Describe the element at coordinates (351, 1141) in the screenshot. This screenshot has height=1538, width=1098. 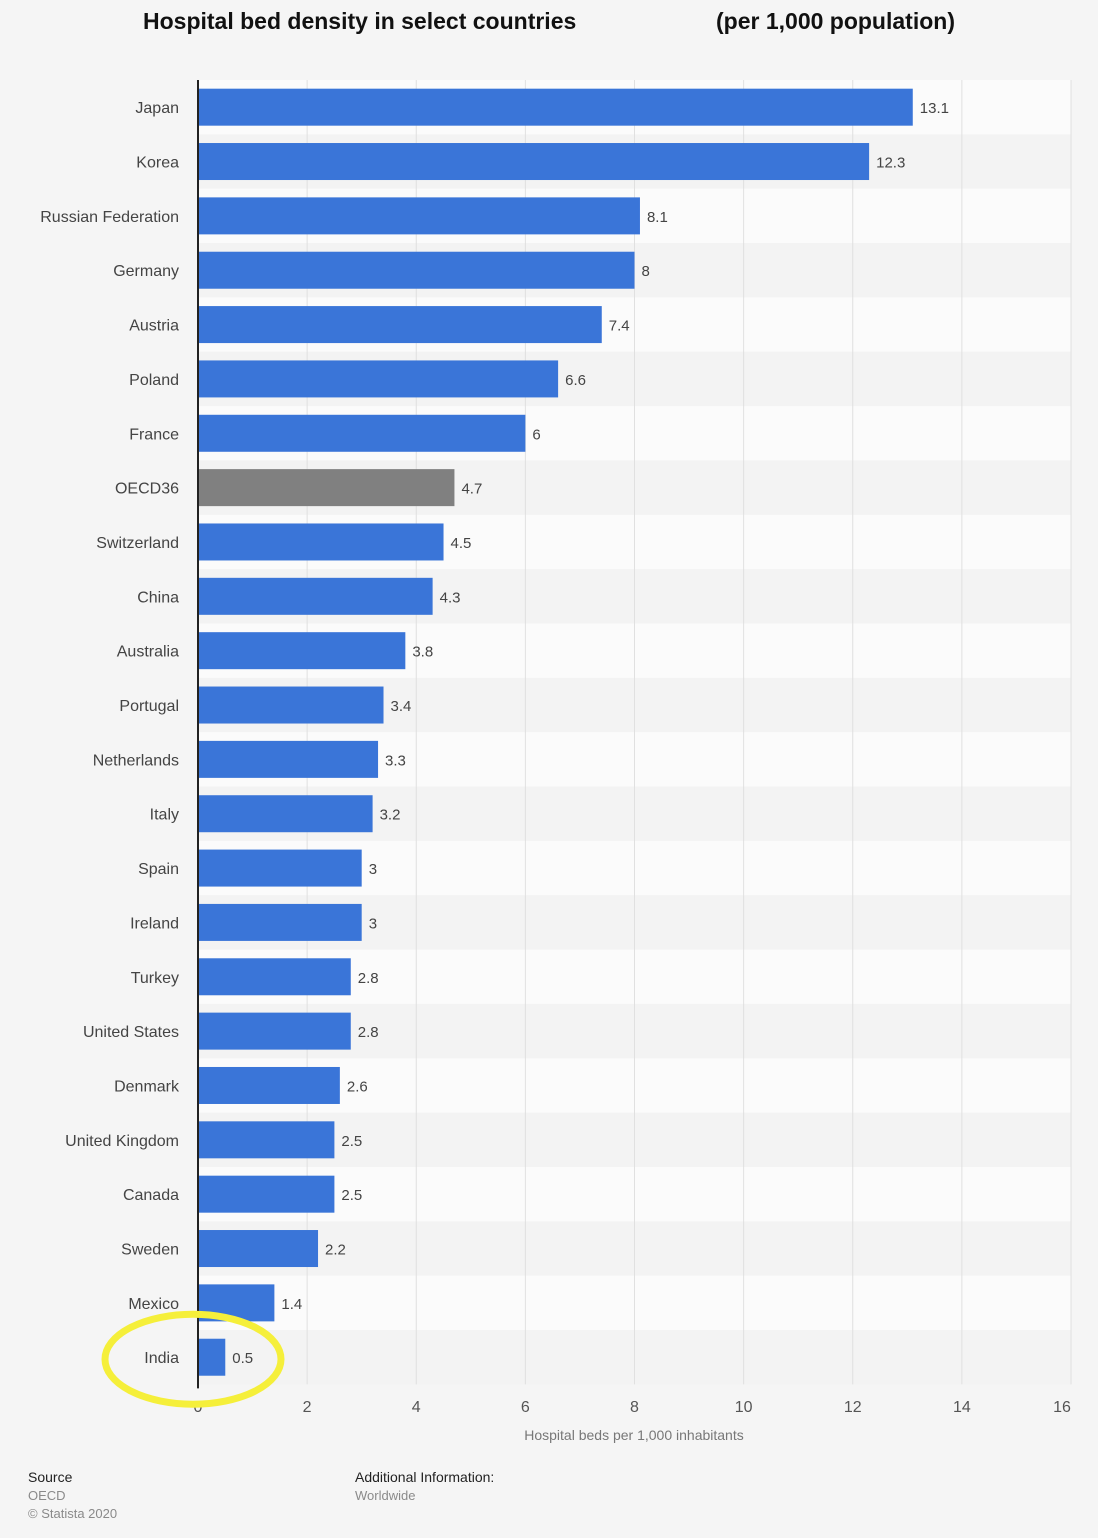
I see `value-label-united-kingdom: 2.5` at that location.